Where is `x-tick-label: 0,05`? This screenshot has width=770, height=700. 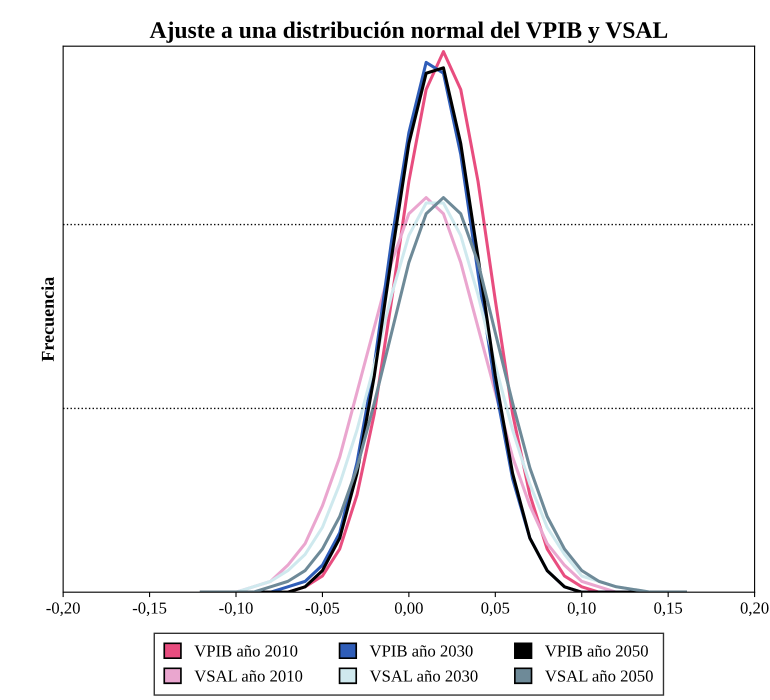
x-tick-label: 0,05 is located at coordinates (495, 609).